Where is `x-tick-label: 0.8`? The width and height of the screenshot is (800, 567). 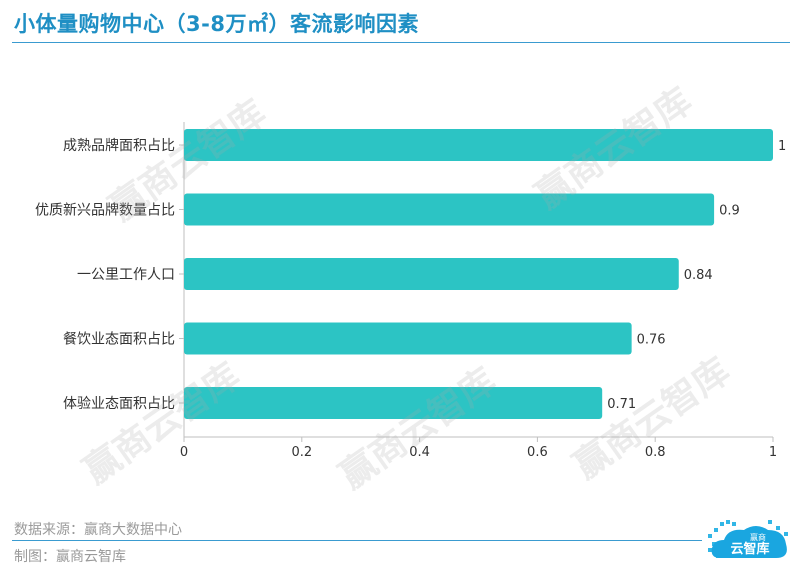
x-tick-label: 0.8 is located at coordinates (655, 452).